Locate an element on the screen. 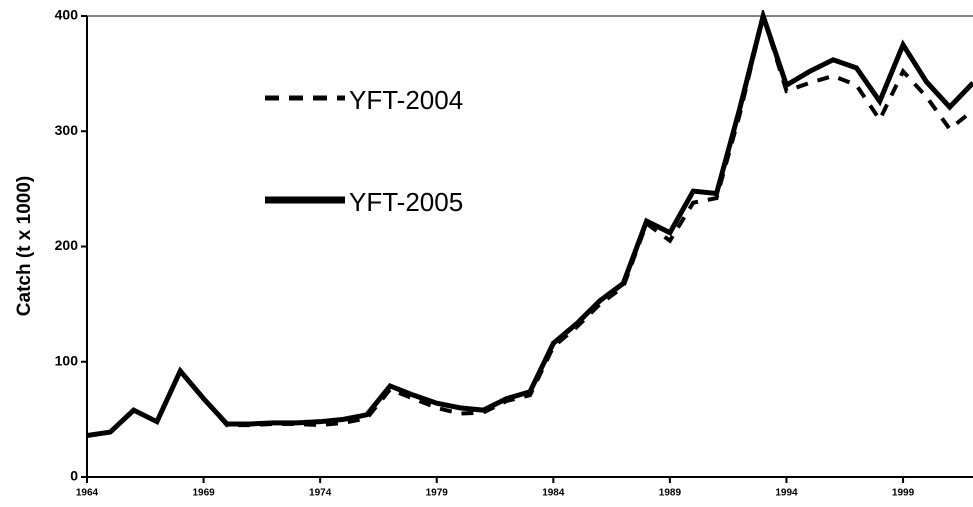 The height and width of the screenshot is (507, 973). x-tick-label: 1979 is located at coordinates (437, 493).